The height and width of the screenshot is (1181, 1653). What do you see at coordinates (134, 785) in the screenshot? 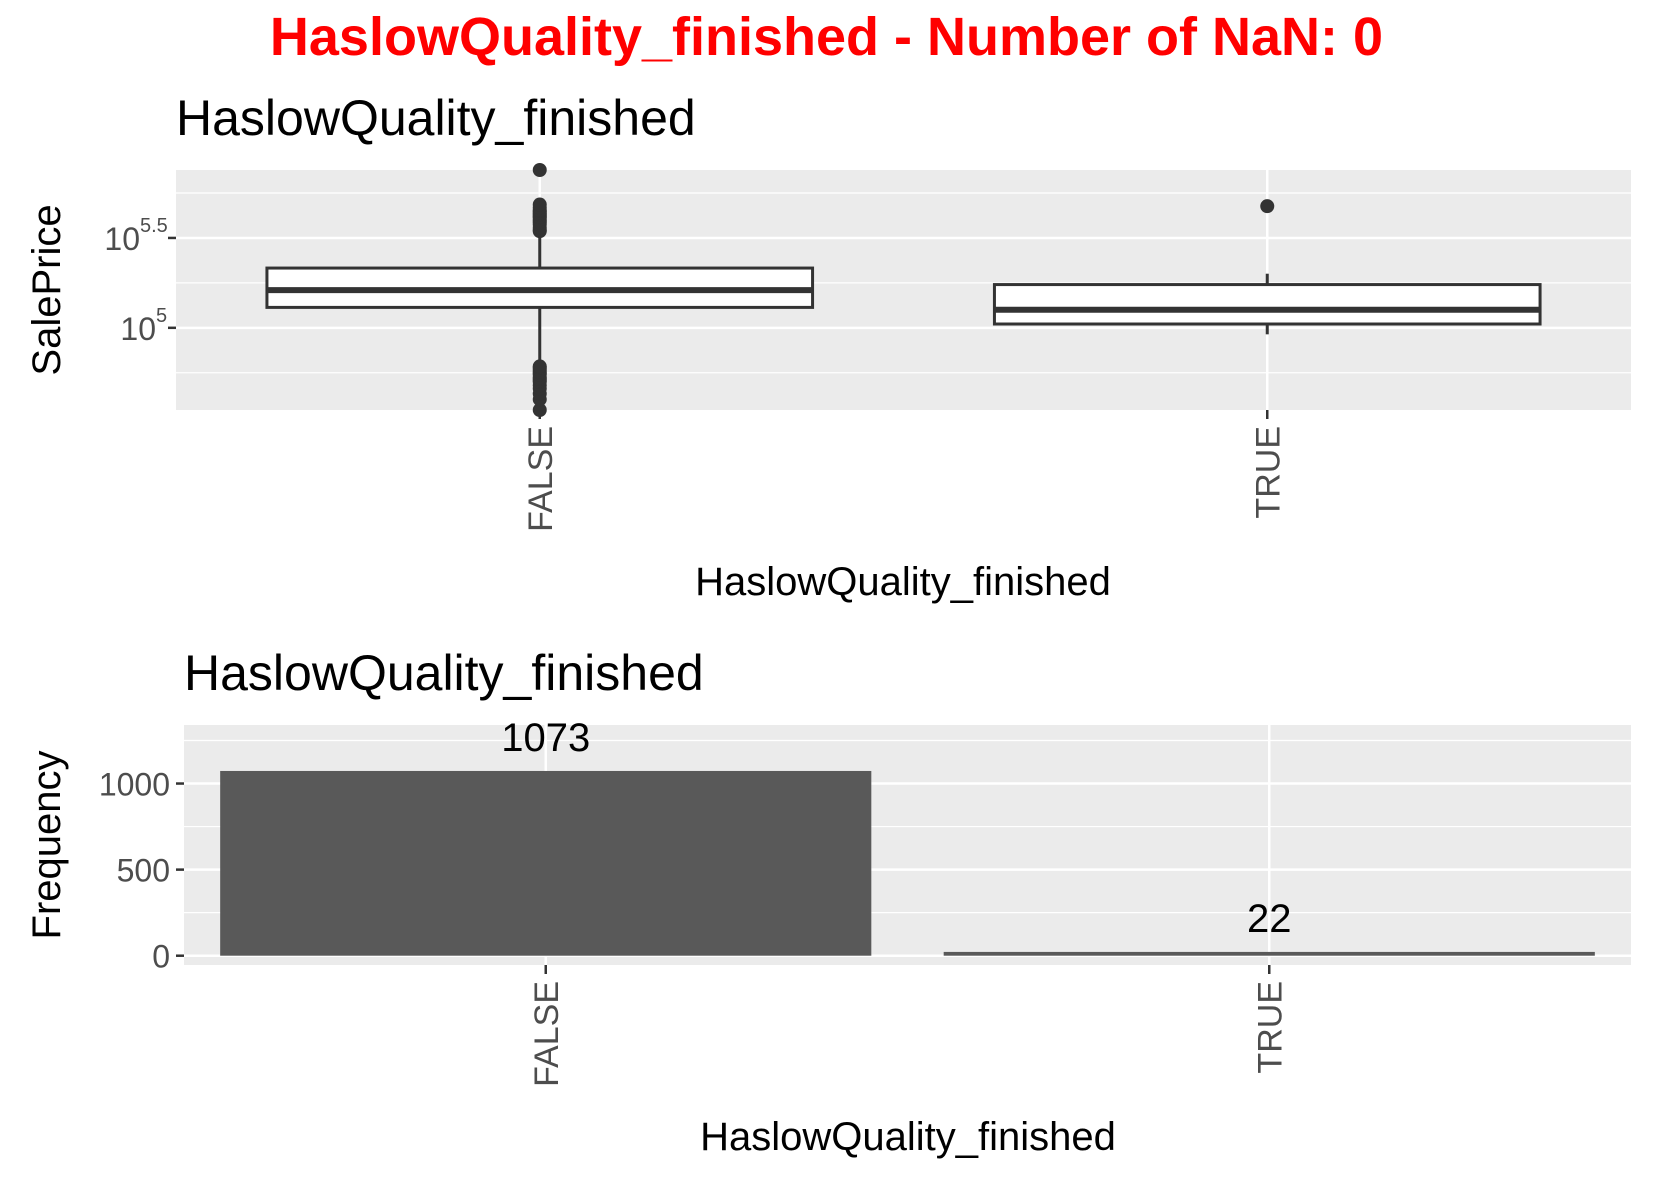
I see `y-tick-label: 1000` at bounding box center [134, 785].